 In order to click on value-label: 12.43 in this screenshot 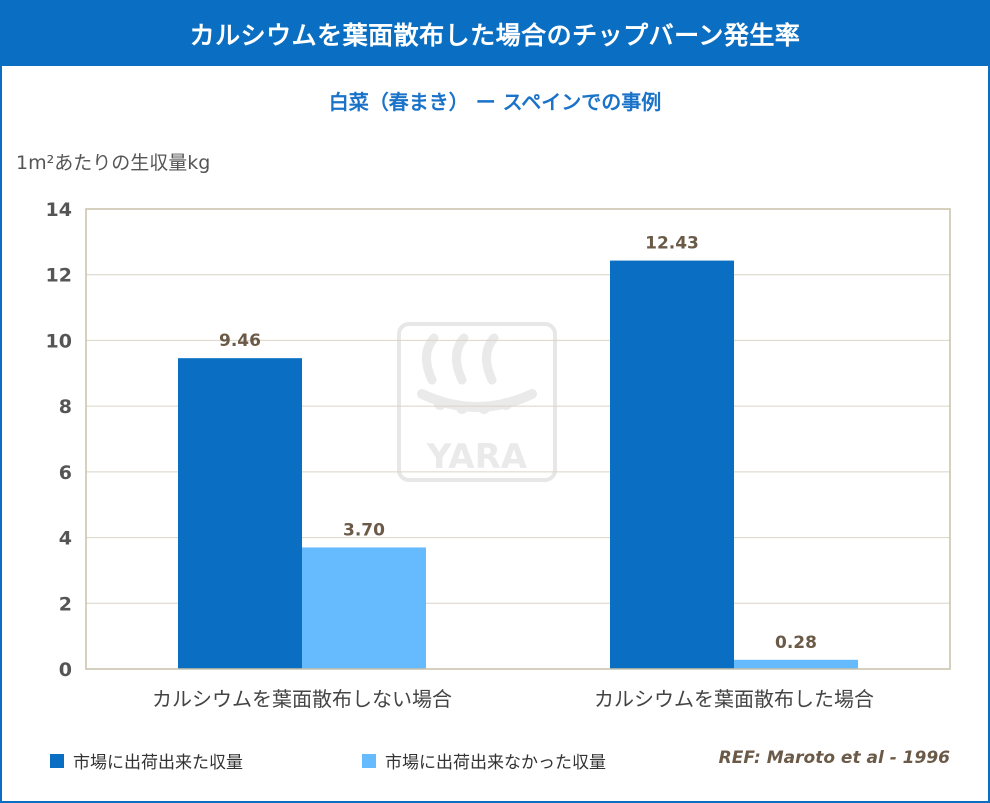, I will do `click(672, 244)`.